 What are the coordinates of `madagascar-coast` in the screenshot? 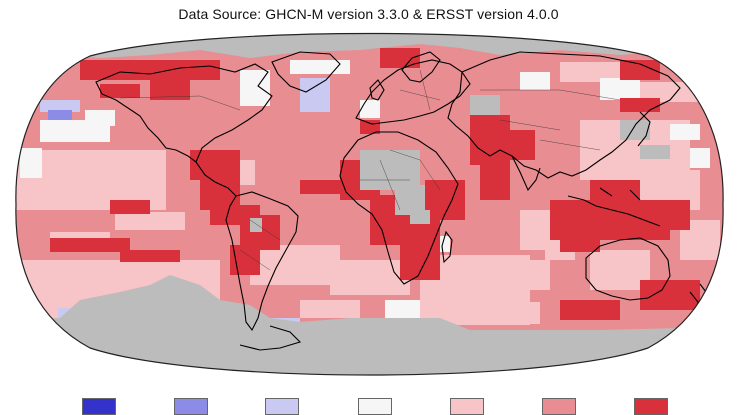 It's located at (447, 247).